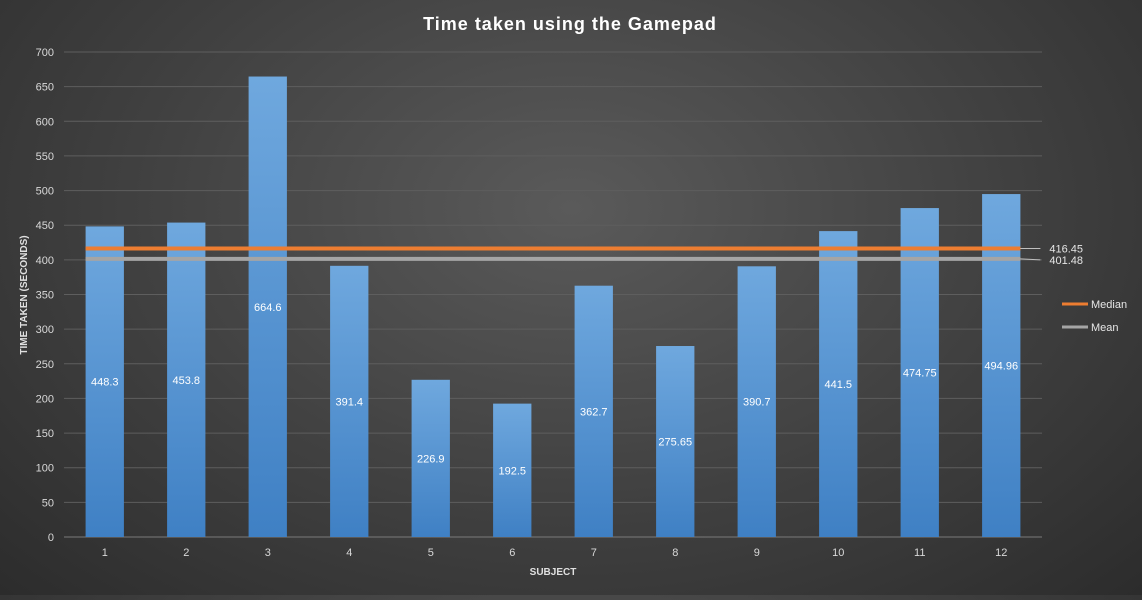  What do you see at coordinates (268, 553) in the screenshot?
I see `x-tick-label: 3` at bounding box center [268, 553].